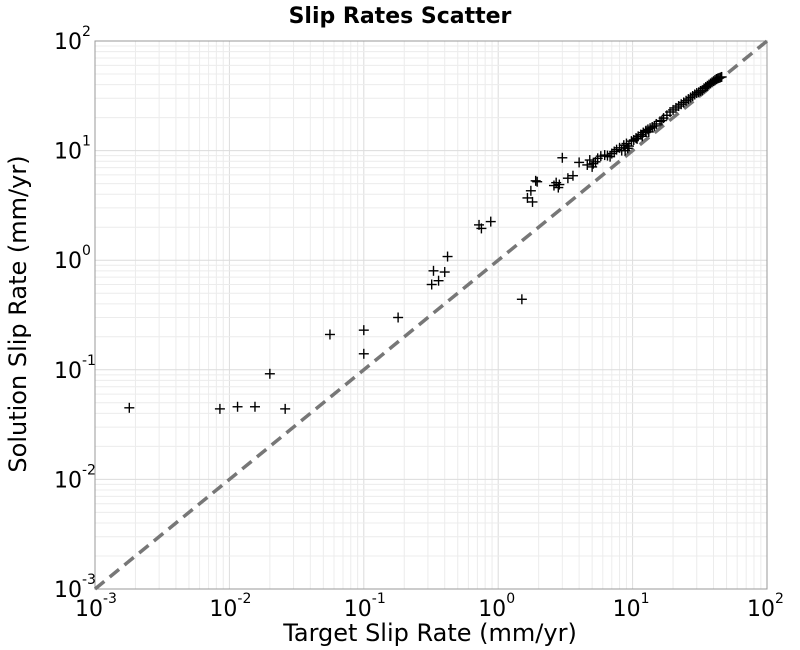  I want to click on x-tick-label: 10¹, so click(631, 606).